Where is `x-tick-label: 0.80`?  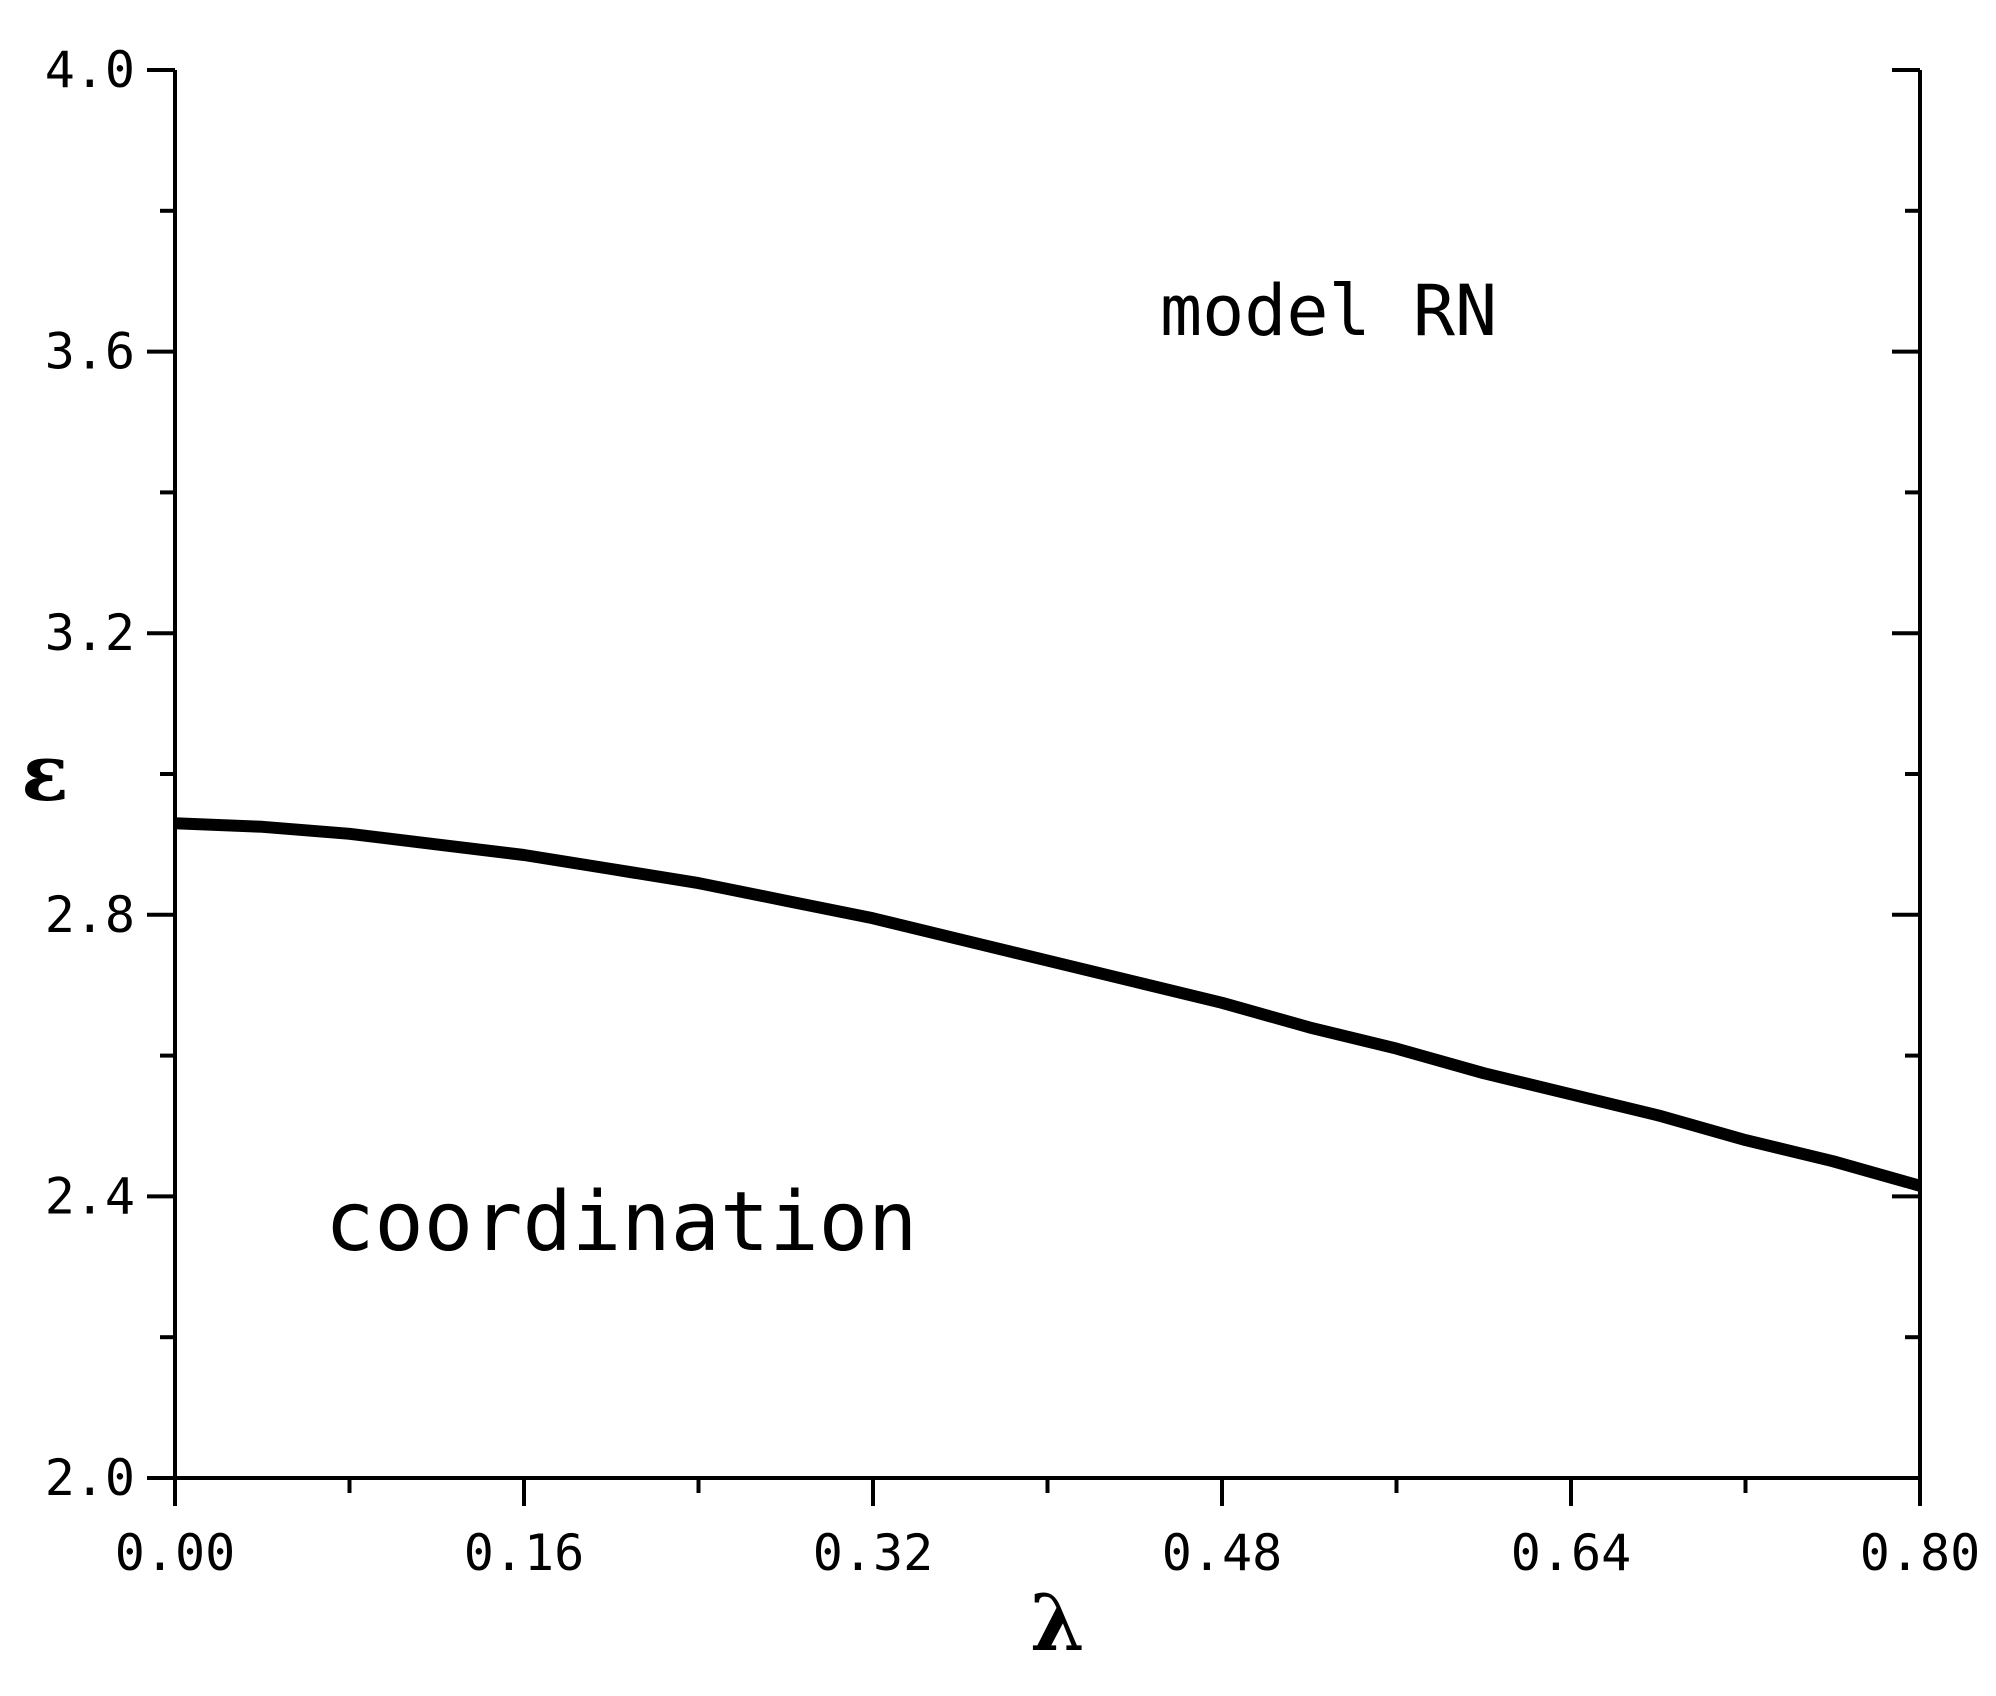
x-tick-label: 0.80 is located at coordinates (1920, 1553).